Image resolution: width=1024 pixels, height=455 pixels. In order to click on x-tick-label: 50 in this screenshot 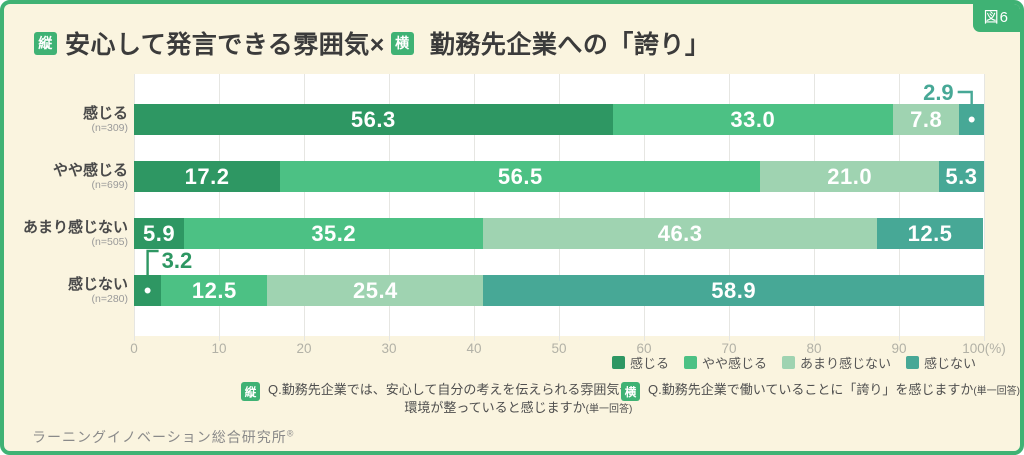, I will do `click(559, 348)`.